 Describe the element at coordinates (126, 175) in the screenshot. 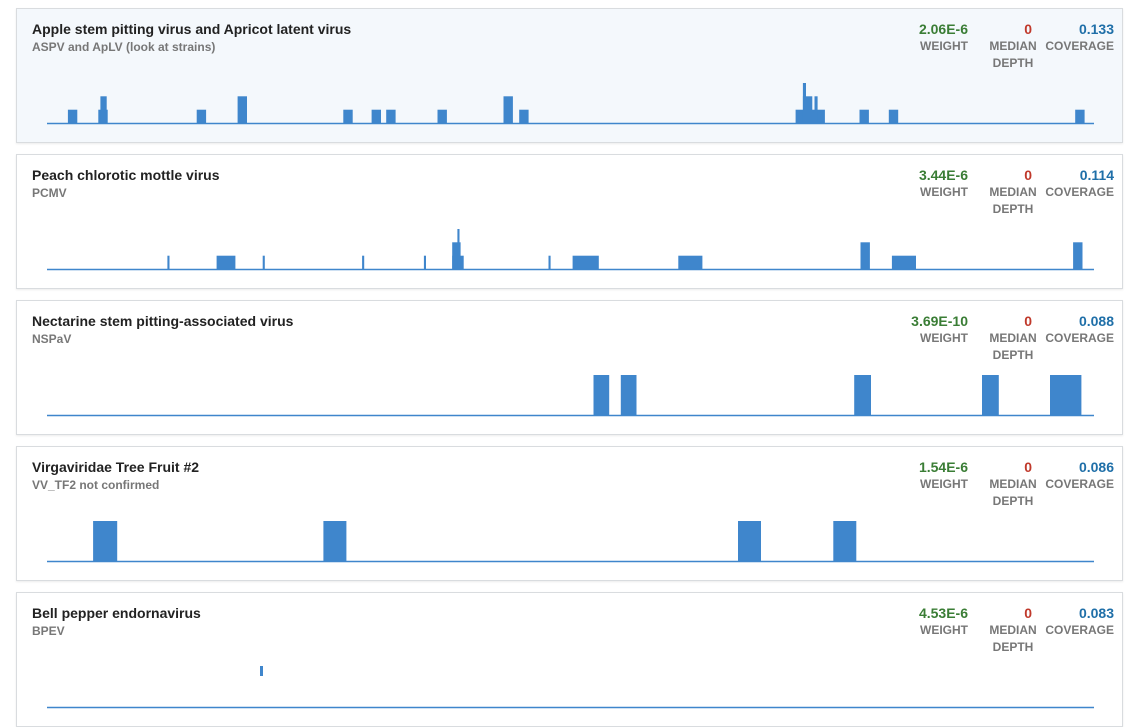

I see `virus-name: Peach chlorotic mottle virus` at that location.